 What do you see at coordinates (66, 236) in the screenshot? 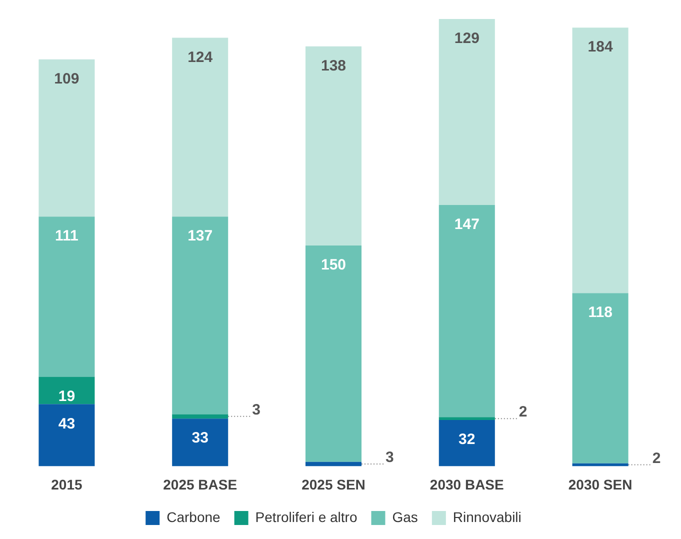
I see `data-label: 111` at bounding box center [66, 236].